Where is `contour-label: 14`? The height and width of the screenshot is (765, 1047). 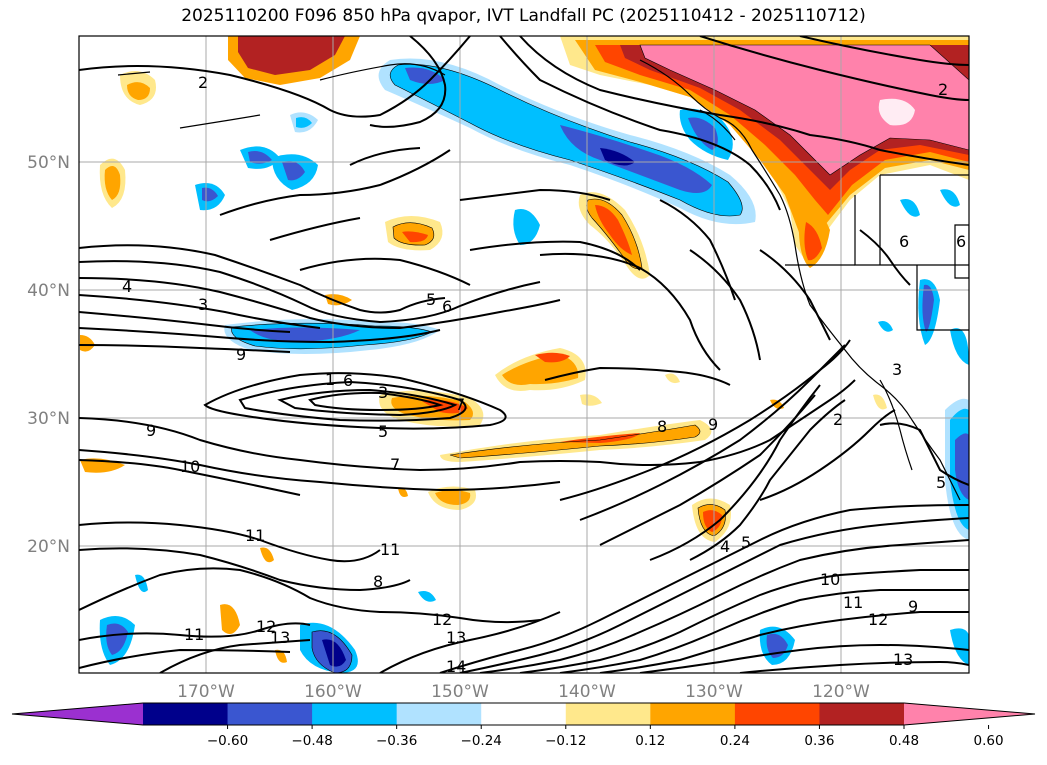
contour-label: 14 is located at coordinates (456, 666).